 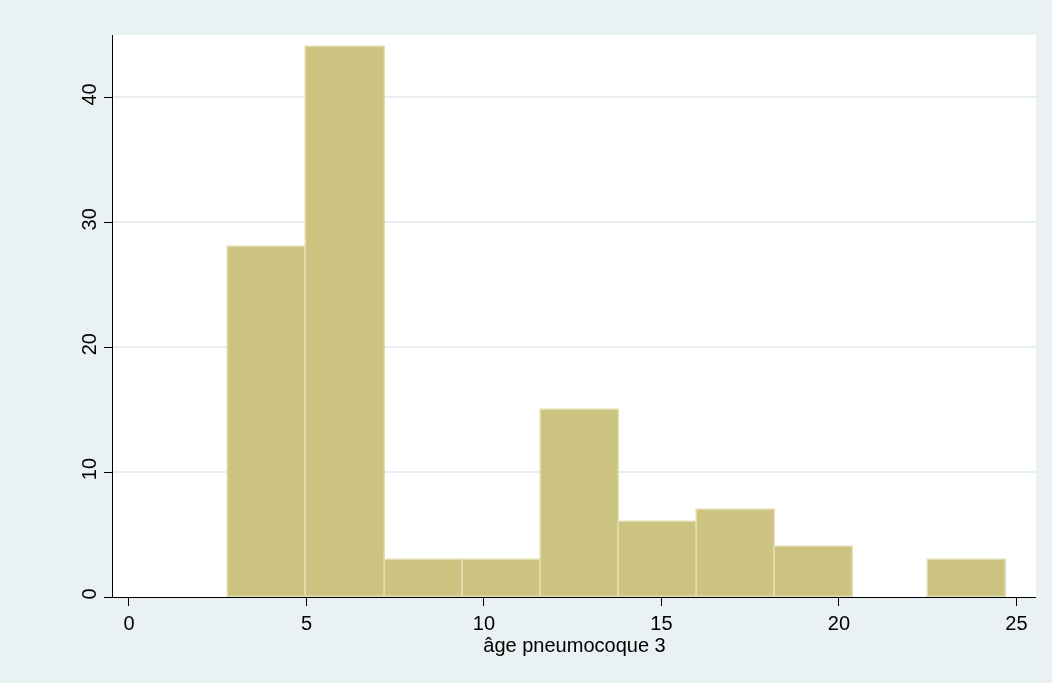 What do you see at coordinates (574, 645) in the screenshot?
I see `x-axis-title: âge pneumocoque 3` at bounding box center [574, 645].